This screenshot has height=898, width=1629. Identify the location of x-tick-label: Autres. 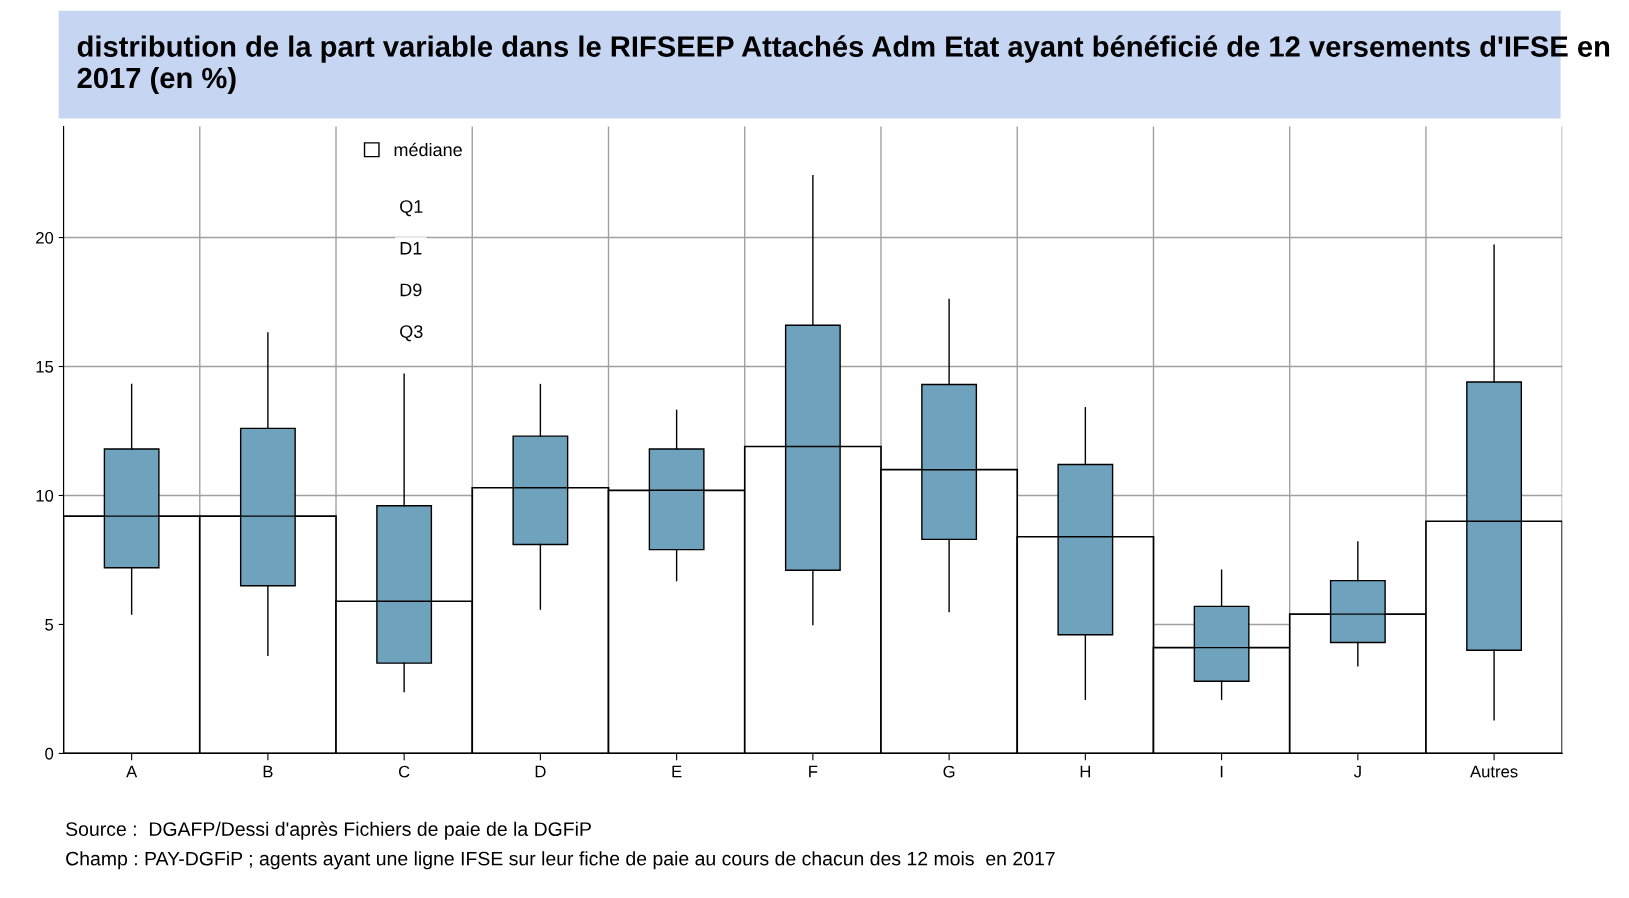
(1494, 771).